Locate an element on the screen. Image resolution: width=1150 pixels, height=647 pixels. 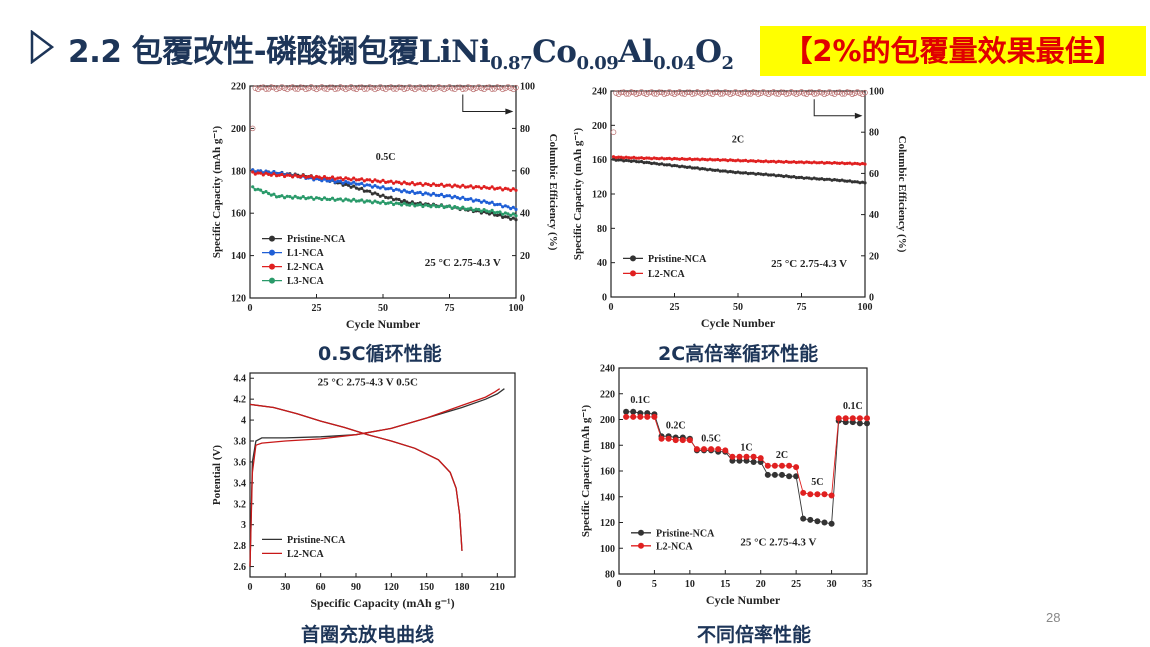
plot-frame is located at coordinates (382, 475).